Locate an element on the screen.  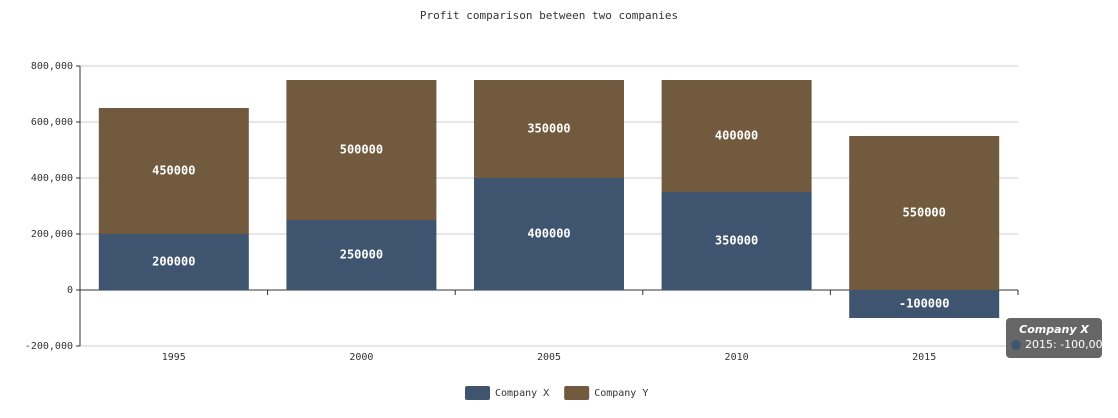
tooltip-box is located at coordinates (1054, 338).